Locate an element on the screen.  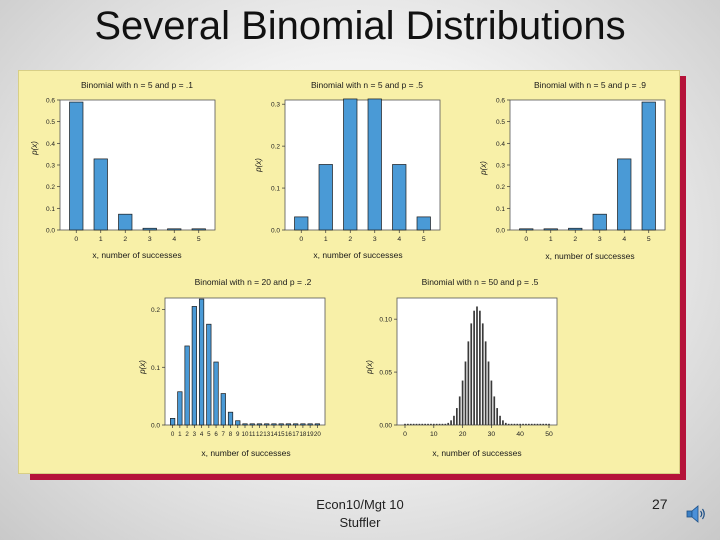
chart-1-xtick-label: 2 is located at coordinates (125, 239).